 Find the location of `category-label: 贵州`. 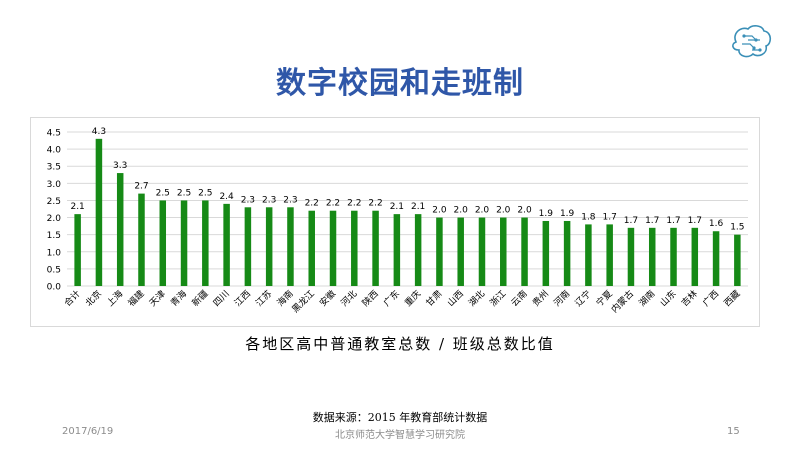

category-label: 贵州 is located at coordinates (540, 298).